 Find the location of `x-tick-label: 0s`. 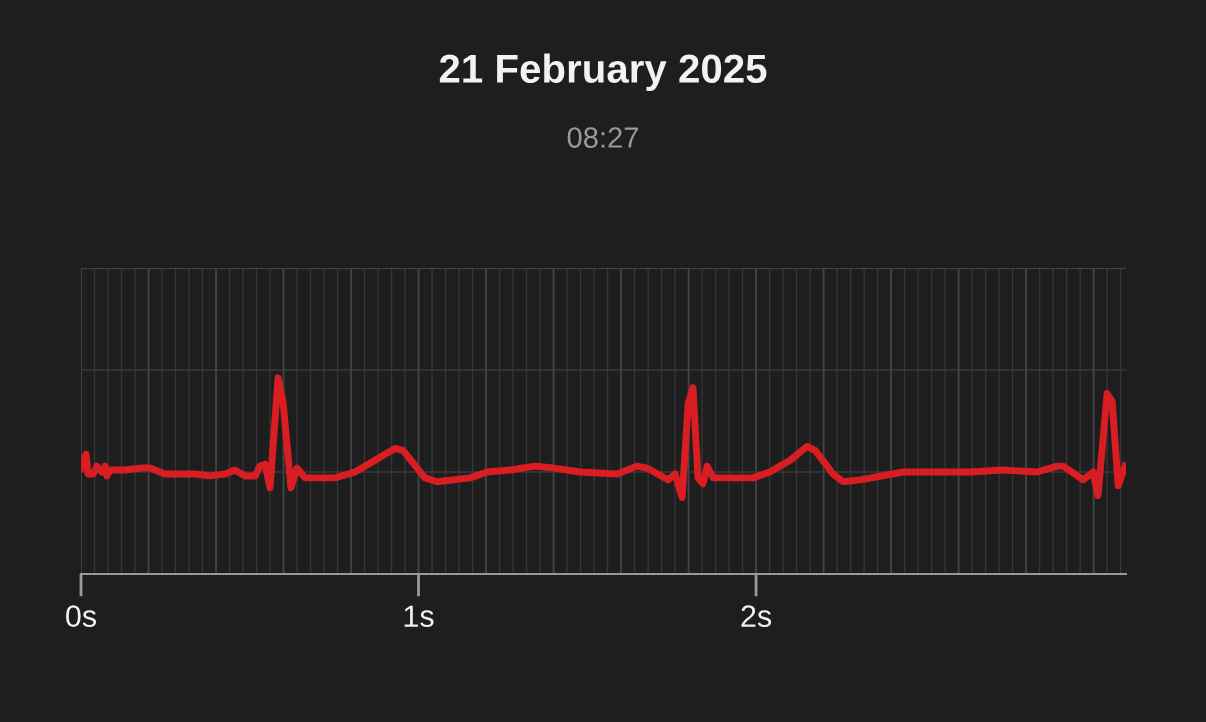

x-tick-label: 0s is located at coordinates (81, 616).